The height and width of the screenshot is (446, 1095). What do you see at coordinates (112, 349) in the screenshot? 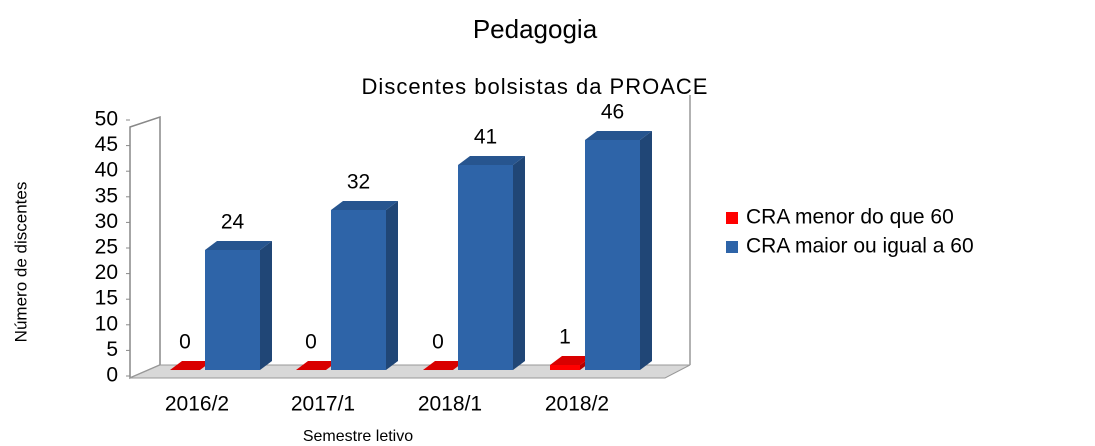
I see `y-tick-label: 5` at bounding box center [112, 349].